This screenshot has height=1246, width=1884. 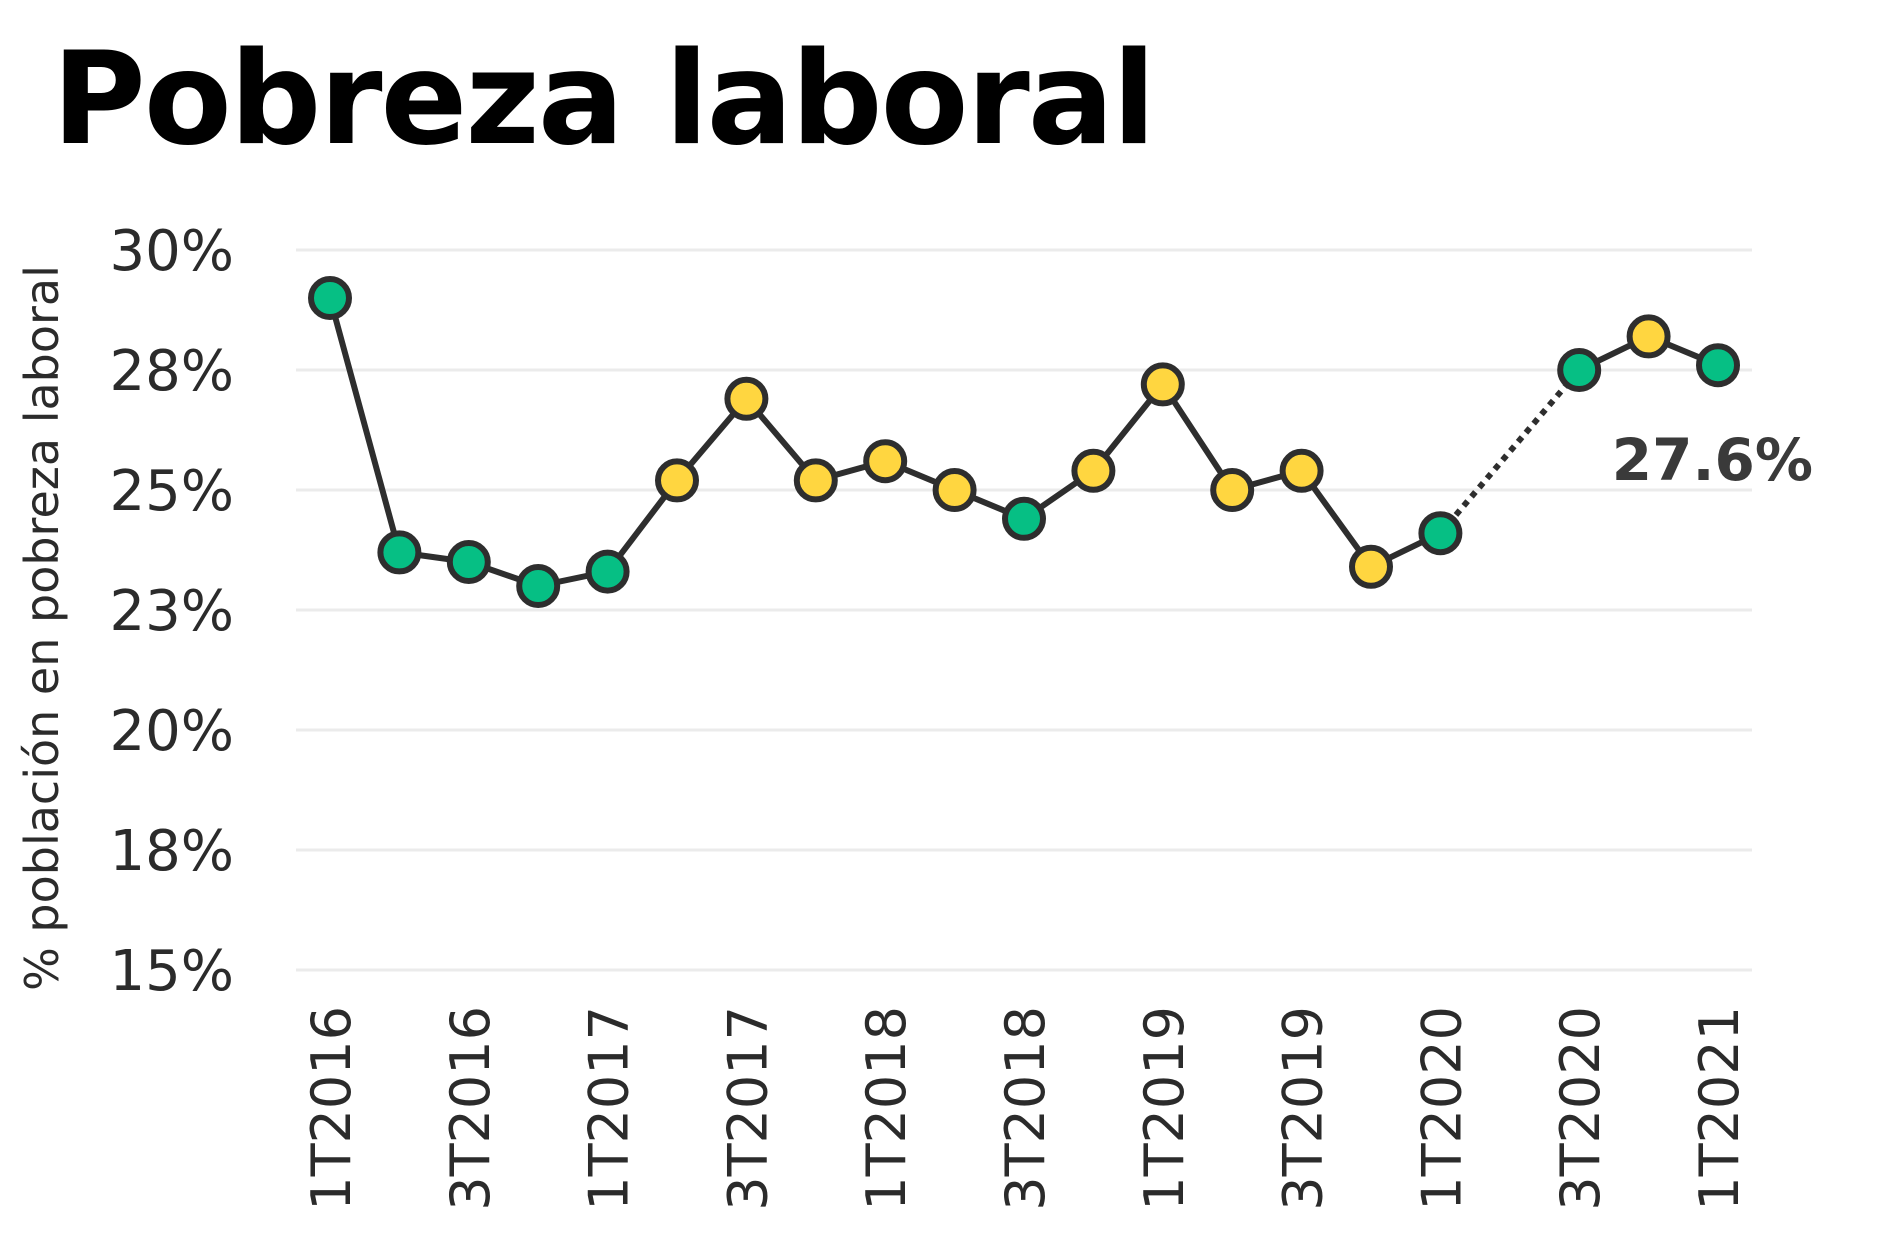 I want to click on y-tick-label: 25%, so click(x=172, y=491).